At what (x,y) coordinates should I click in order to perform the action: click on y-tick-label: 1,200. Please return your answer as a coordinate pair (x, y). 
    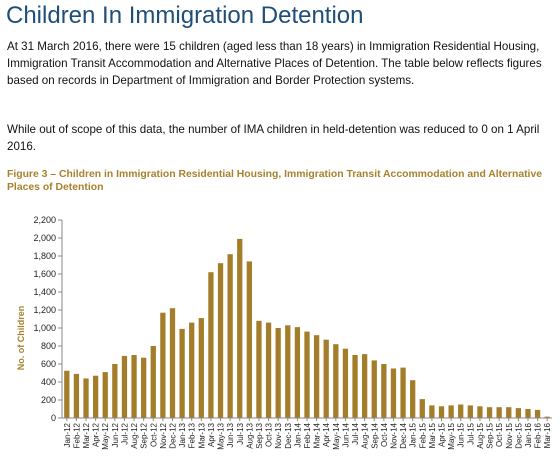
    Looking at the image, I should click on (44, 310).